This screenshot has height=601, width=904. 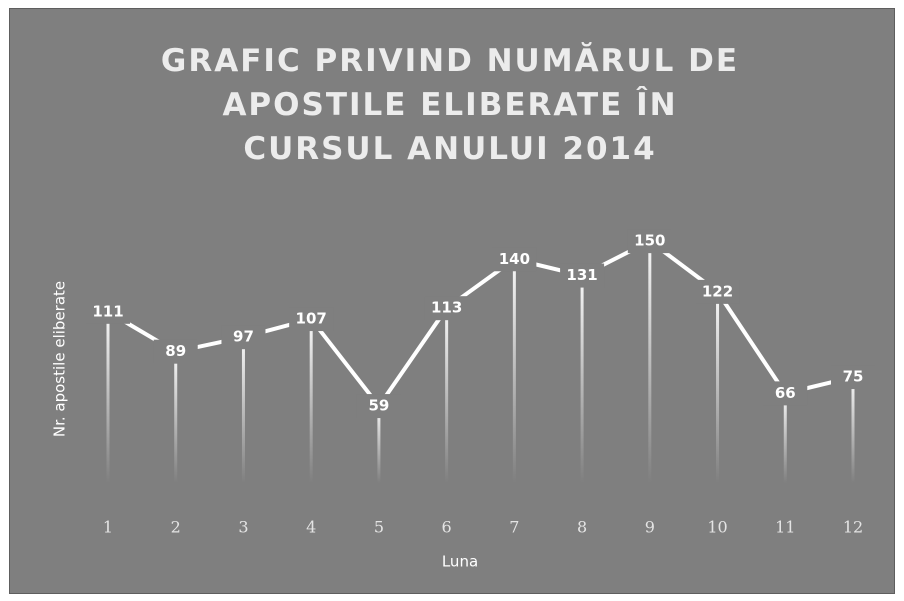 I want to click on x-tick-label: 1, so click(x=108, y=527).